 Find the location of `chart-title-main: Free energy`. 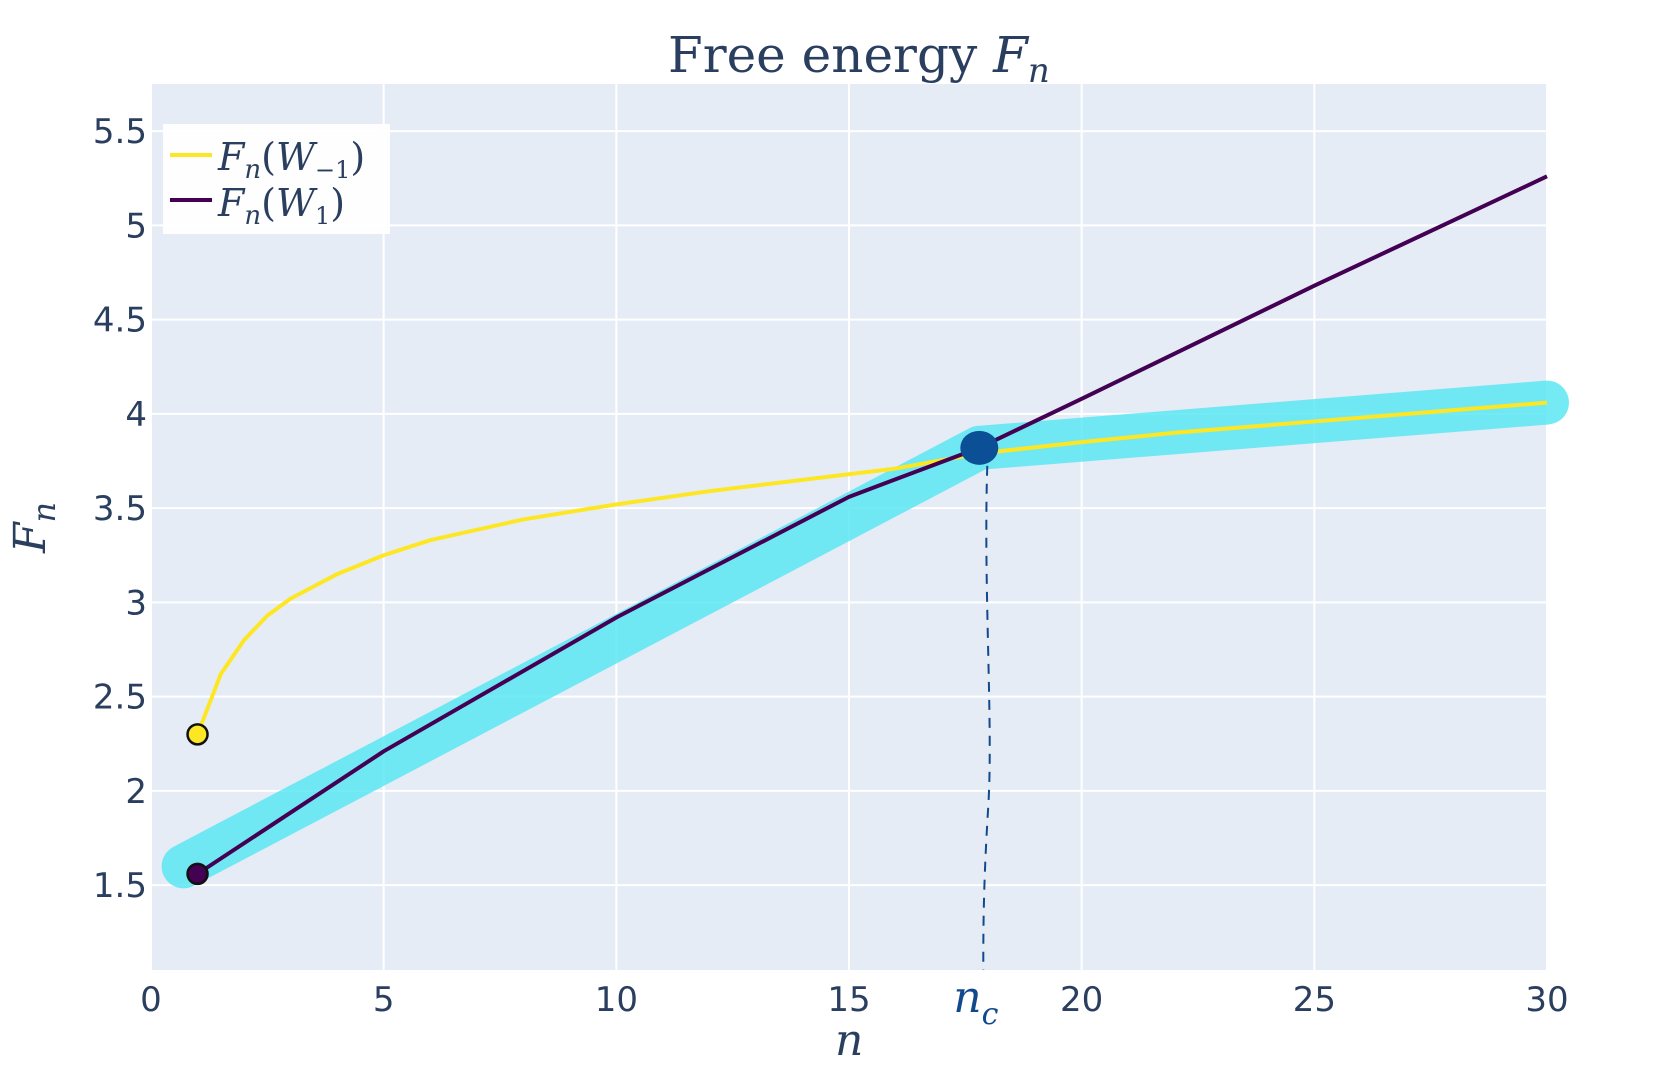

chart-title-main: Free energy is located at coordinates (830, 55).